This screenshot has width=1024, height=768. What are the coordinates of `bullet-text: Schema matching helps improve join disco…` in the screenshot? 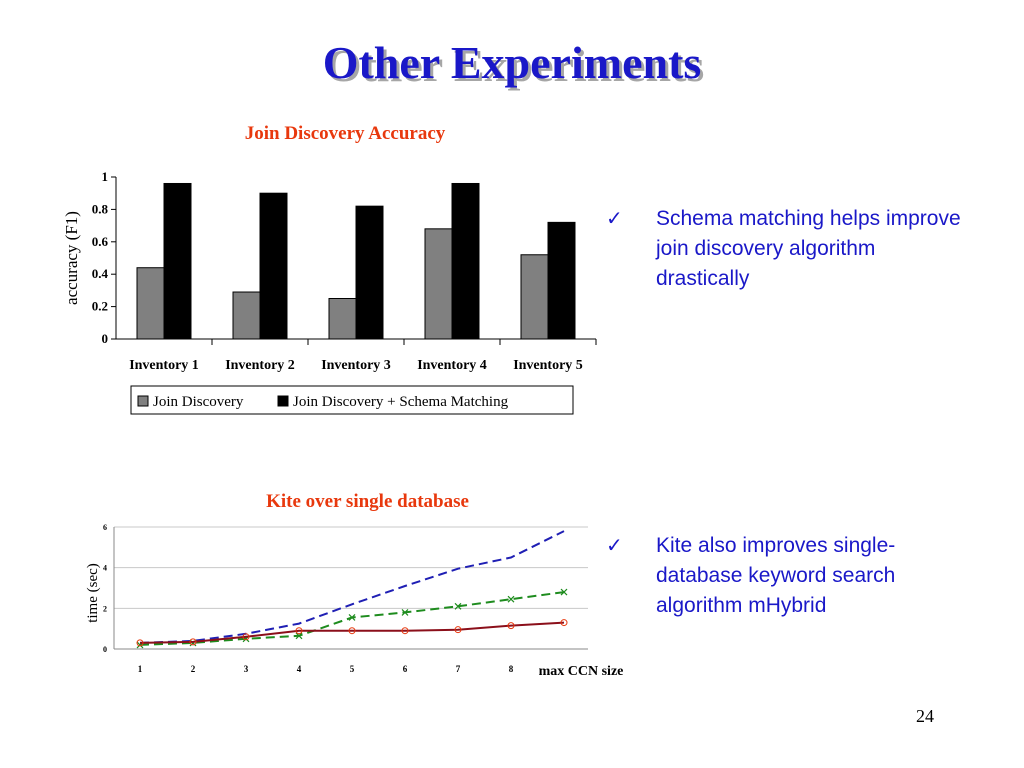 It's located at (808, 248).